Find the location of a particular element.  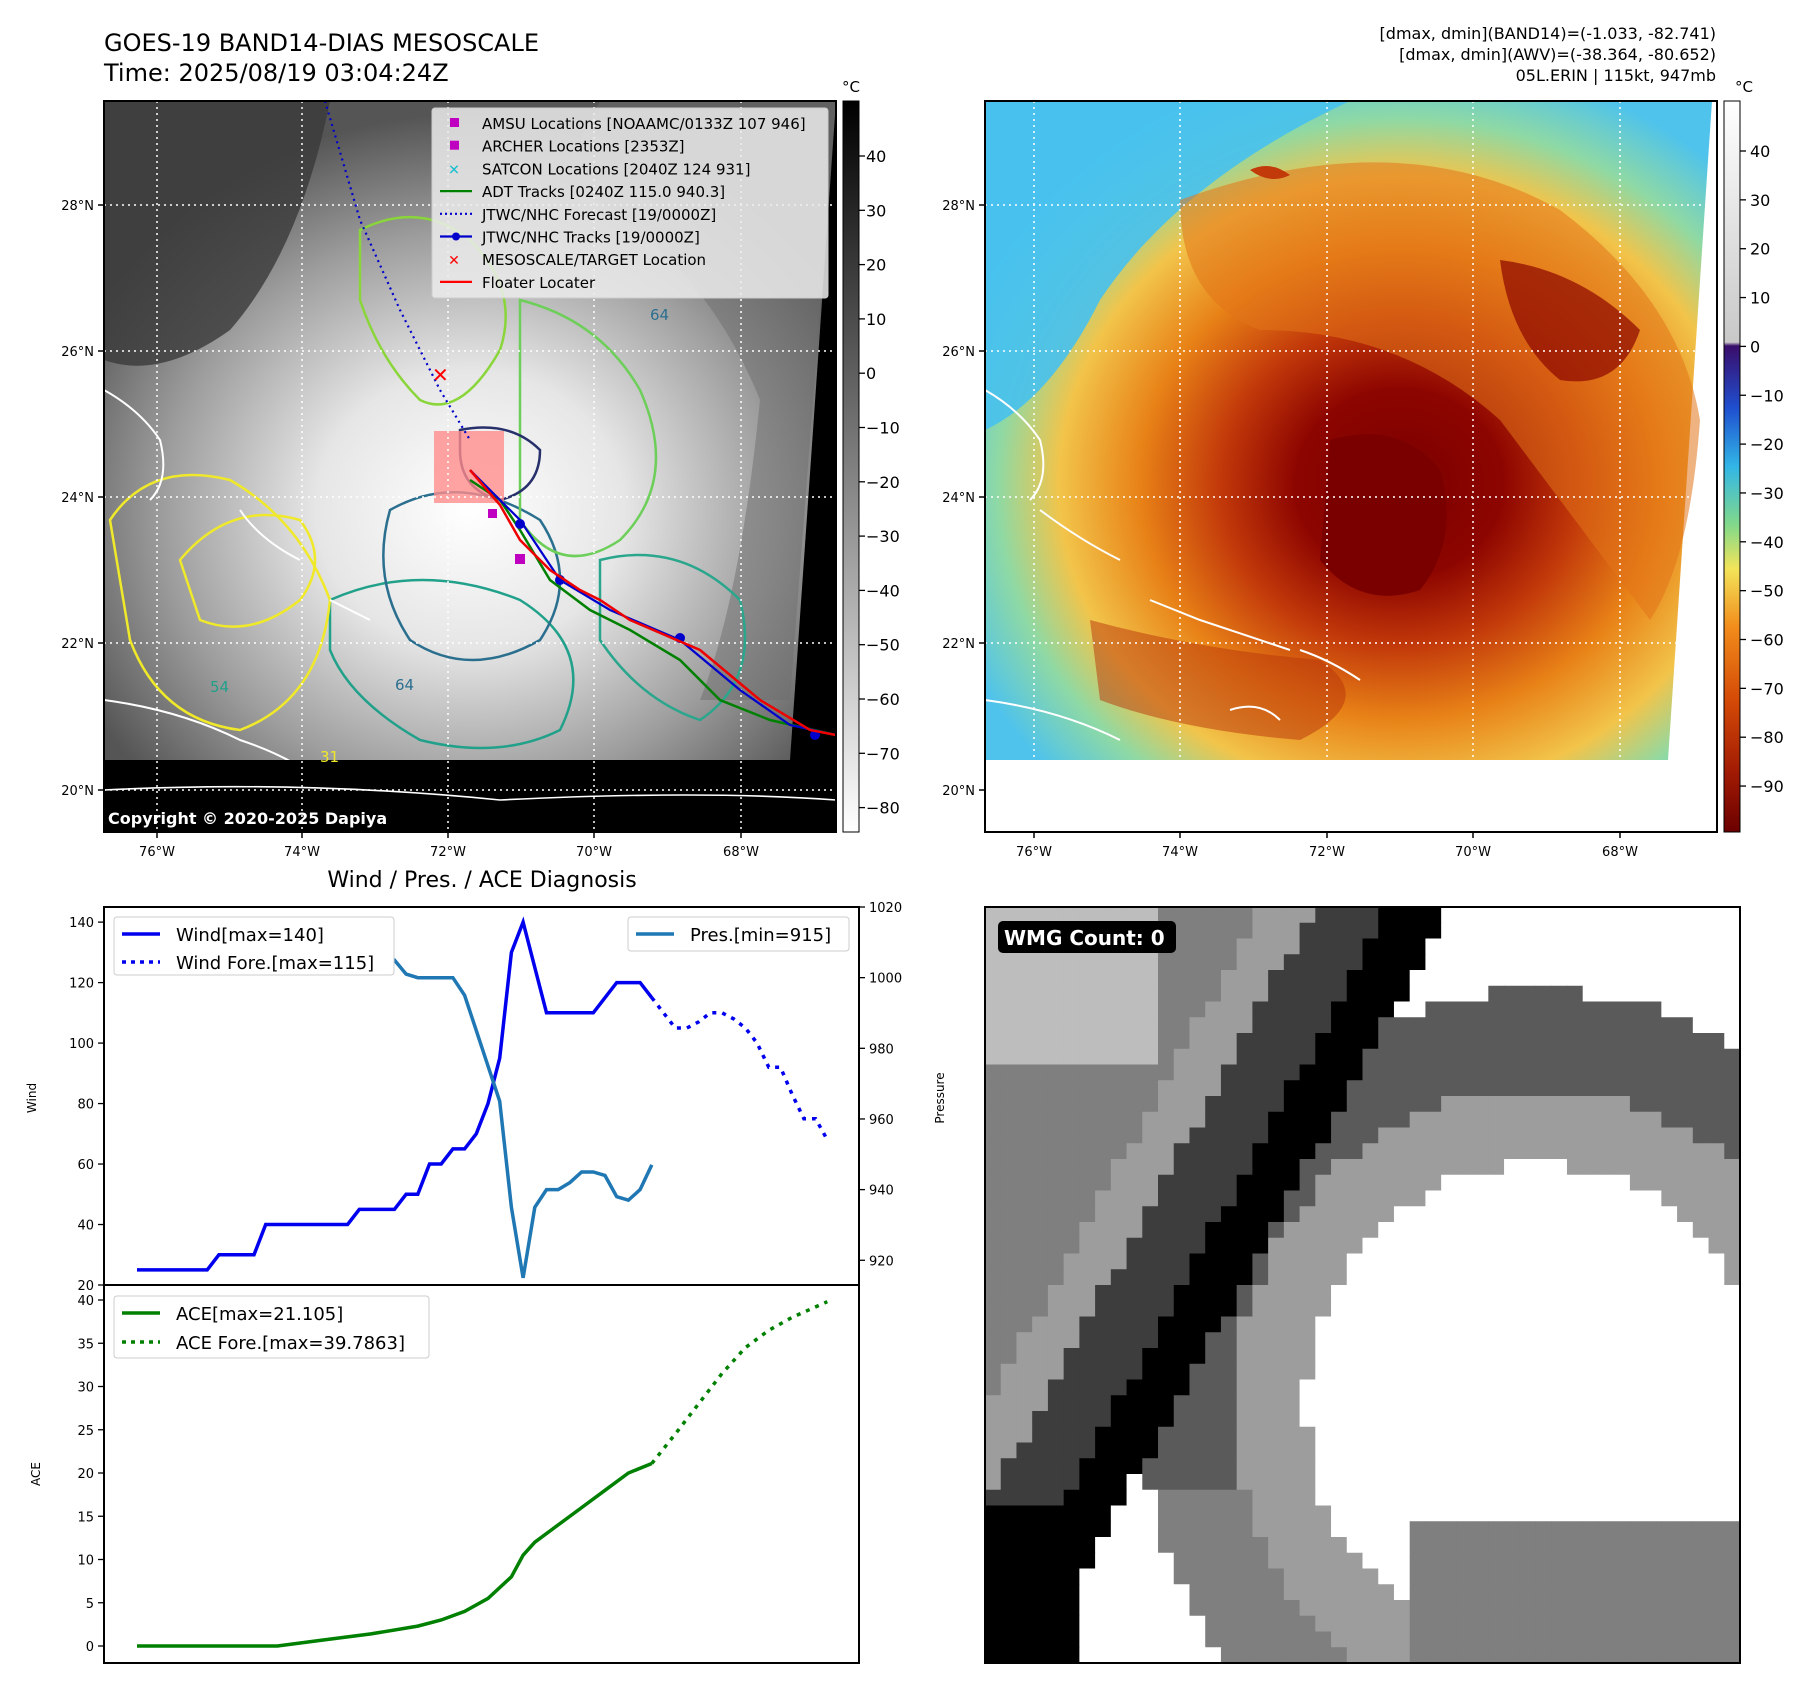

pressure-tick-label: 920 is located at coordinates (881, 1261).